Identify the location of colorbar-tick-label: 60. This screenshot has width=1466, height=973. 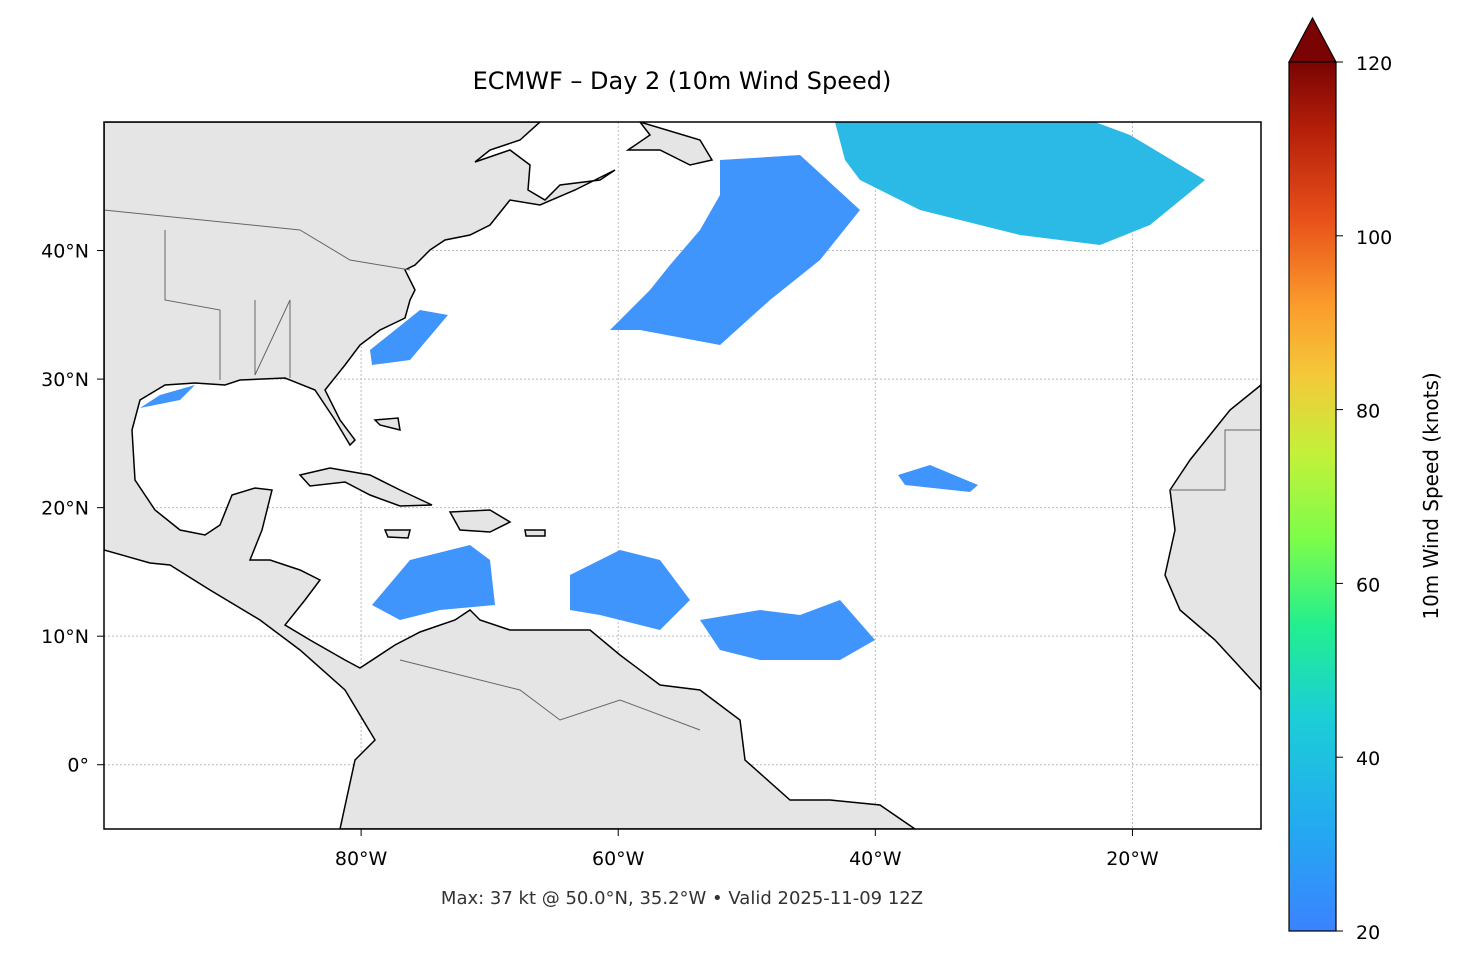
(1368, 585).